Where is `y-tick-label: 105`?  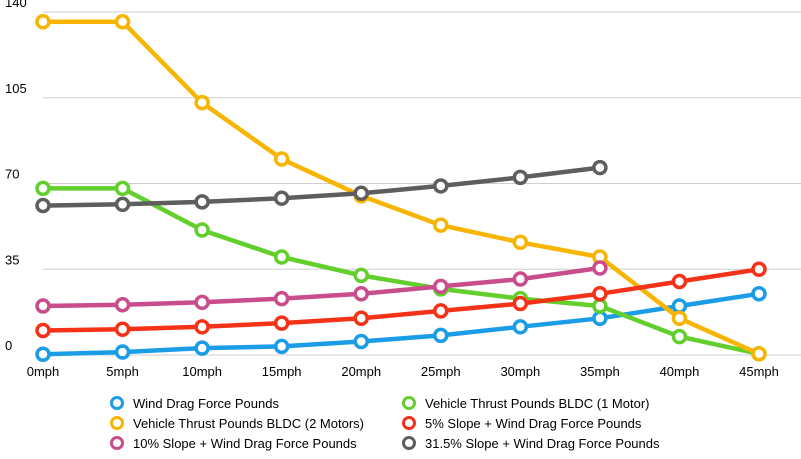 y-tick-label: 105 is located at coordinates (16, 88).